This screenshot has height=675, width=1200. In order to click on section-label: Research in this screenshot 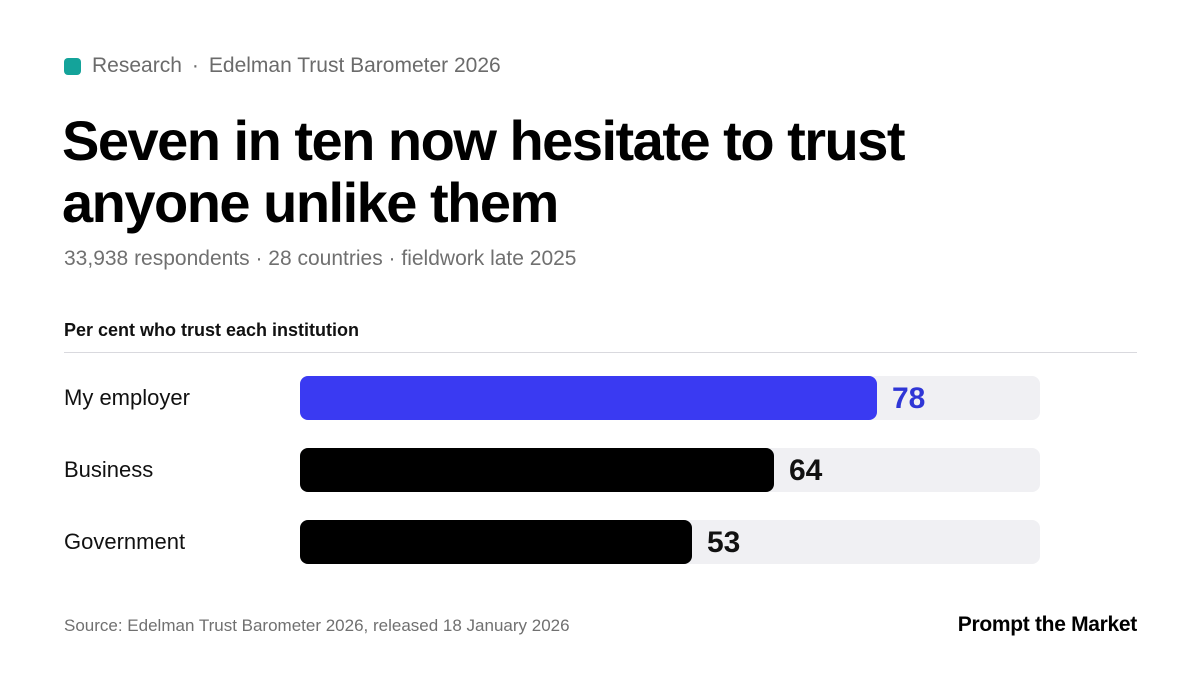, I will do `click(137, 65)`.